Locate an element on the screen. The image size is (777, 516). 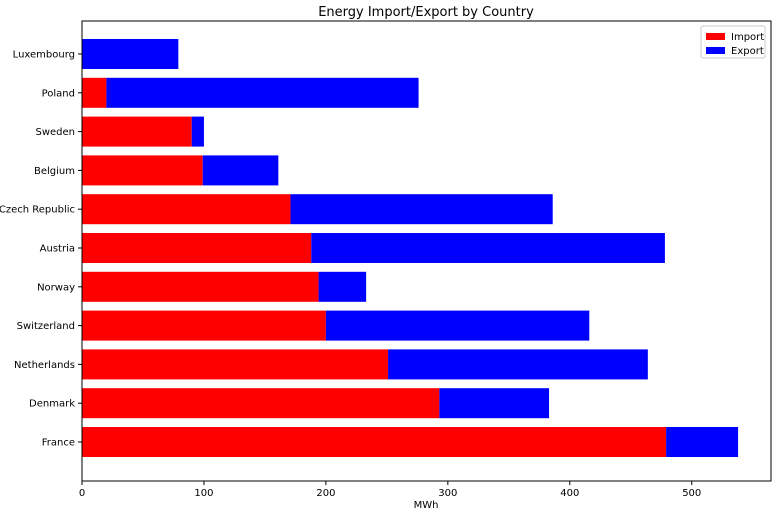
y-tick-label: Netherlands is located at coordinates (44, 365).